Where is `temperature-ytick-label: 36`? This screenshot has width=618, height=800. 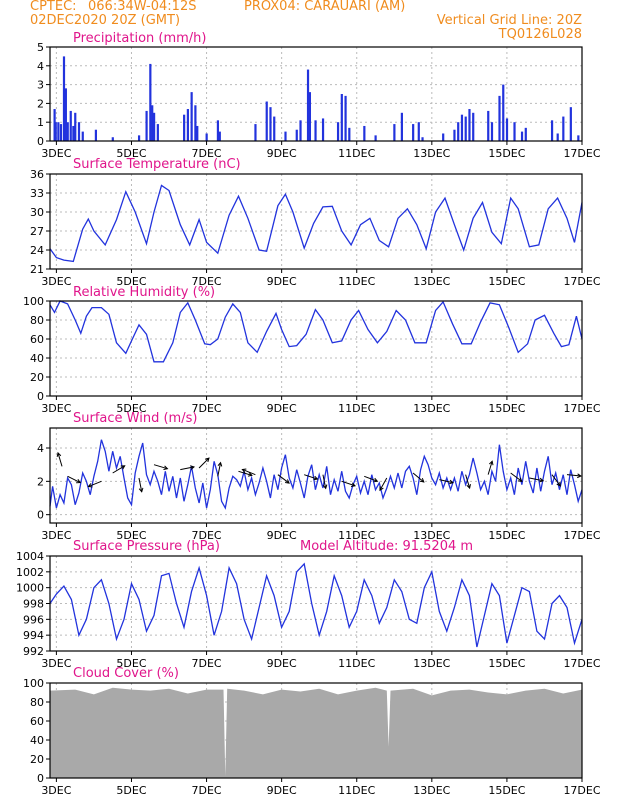 temperature-ytick-label: 36 is located at coordinates (37, 174).